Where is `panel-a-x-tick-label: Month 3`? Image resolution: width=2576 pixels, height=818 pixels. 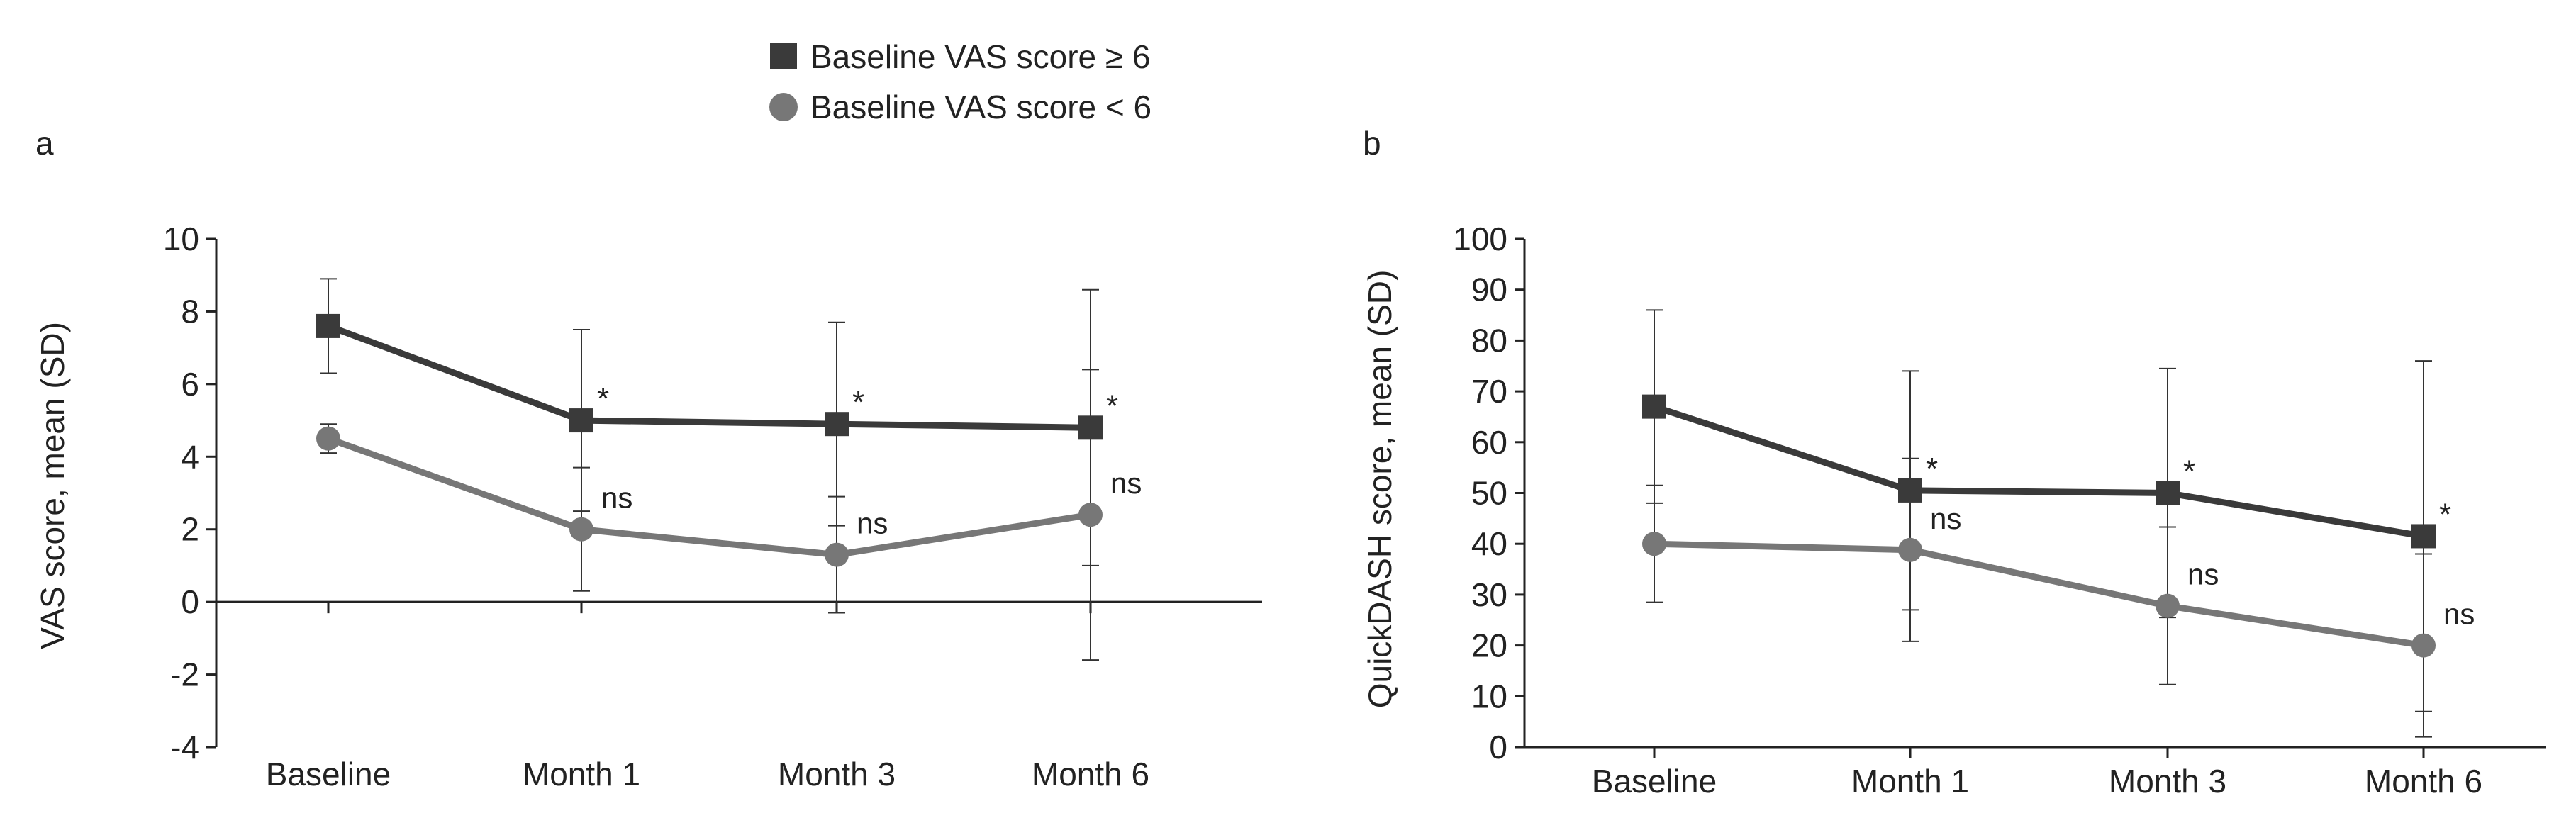 panel-a-x-tick-label: Month 3 is located at coordinates (837, 774).